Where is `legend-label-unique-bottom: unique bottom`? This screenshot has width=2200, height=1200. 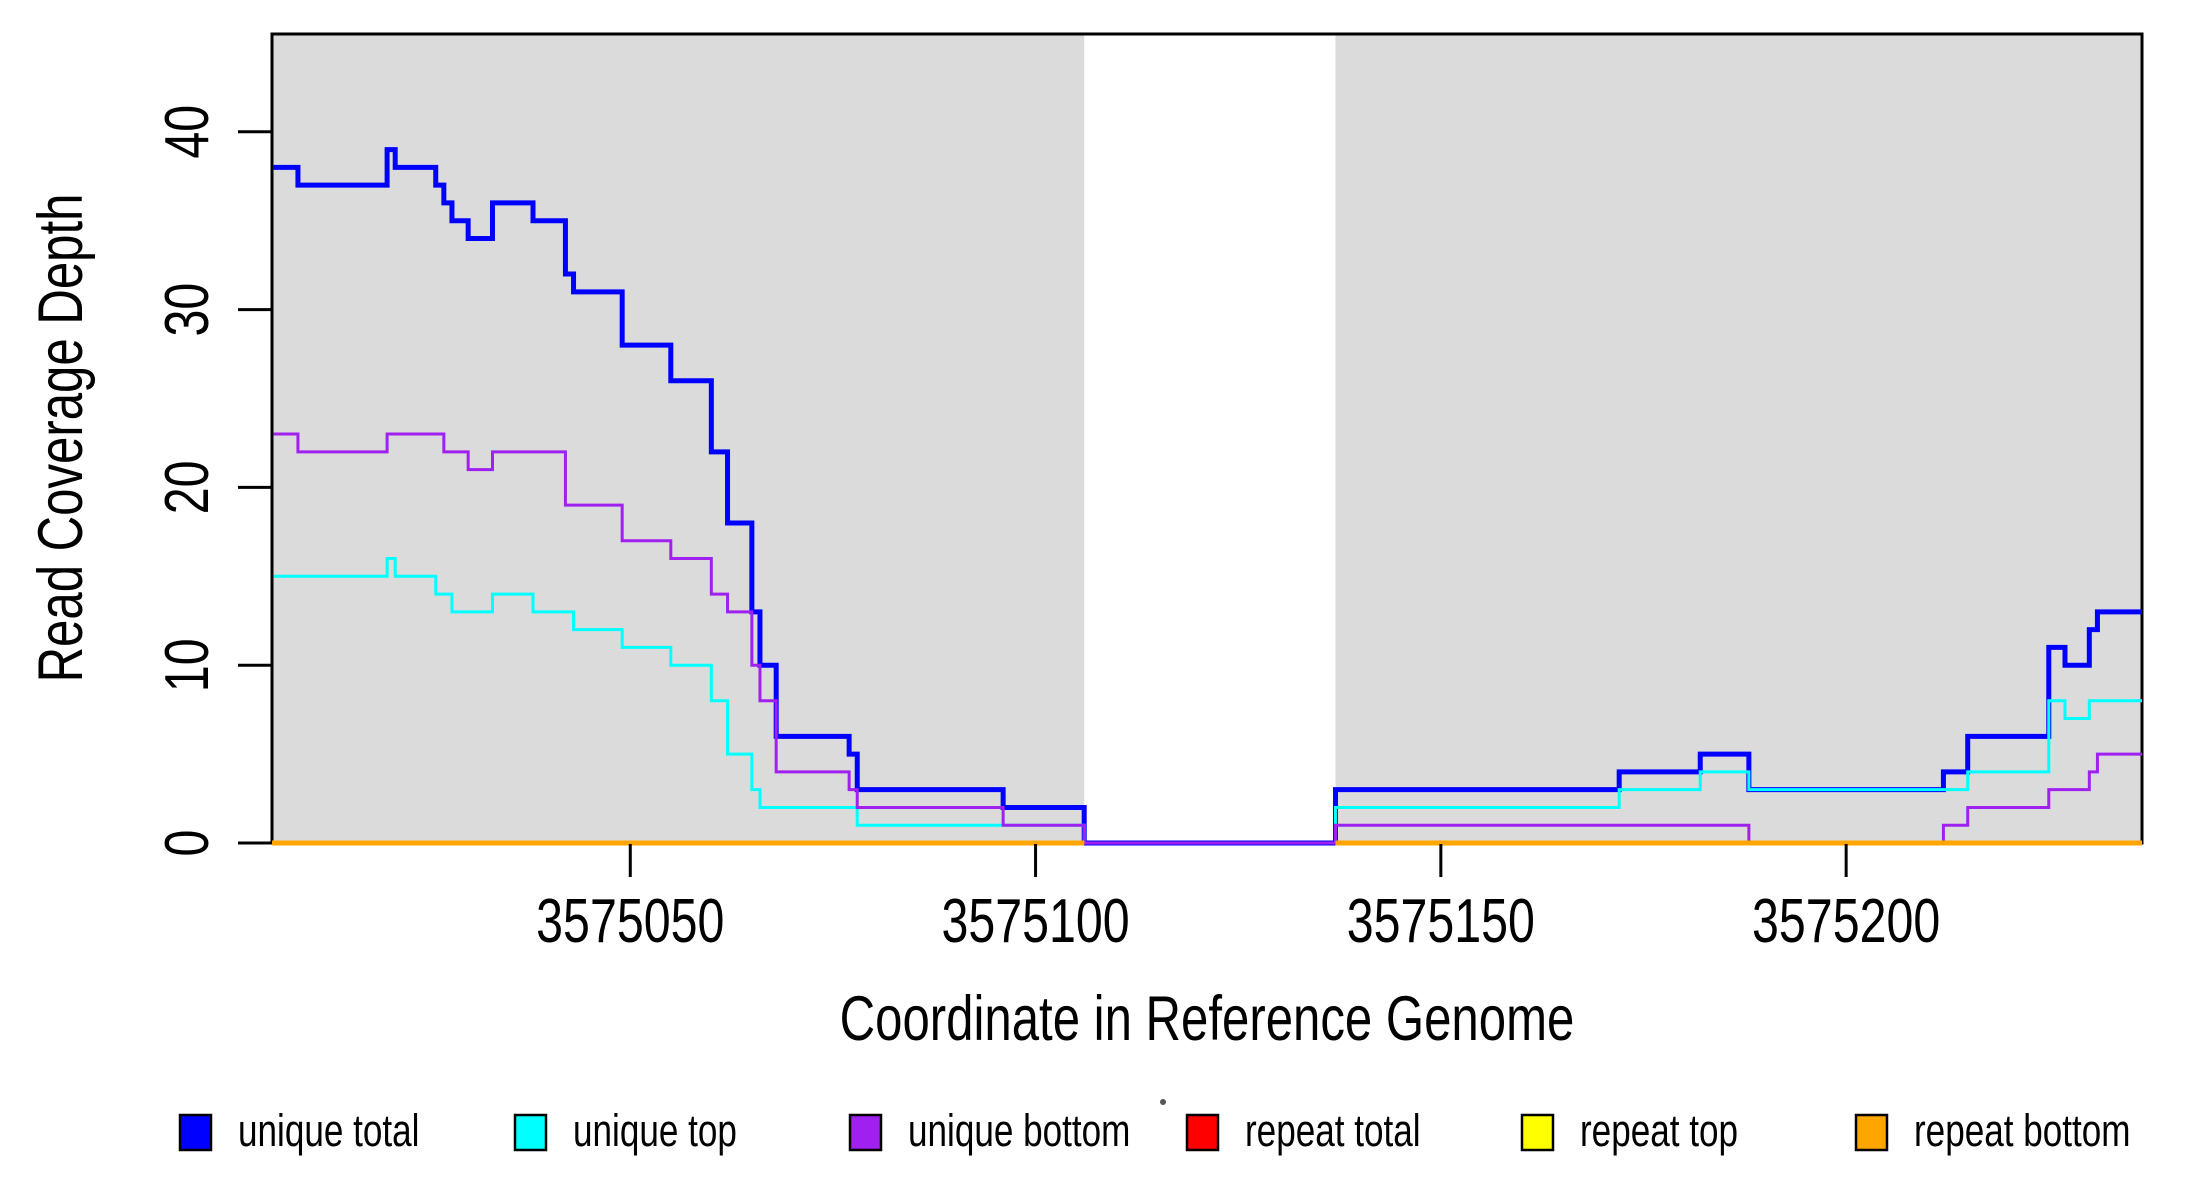 legend-label-unique-bottom: unique bottom is located at coordinates (1019, 1130).